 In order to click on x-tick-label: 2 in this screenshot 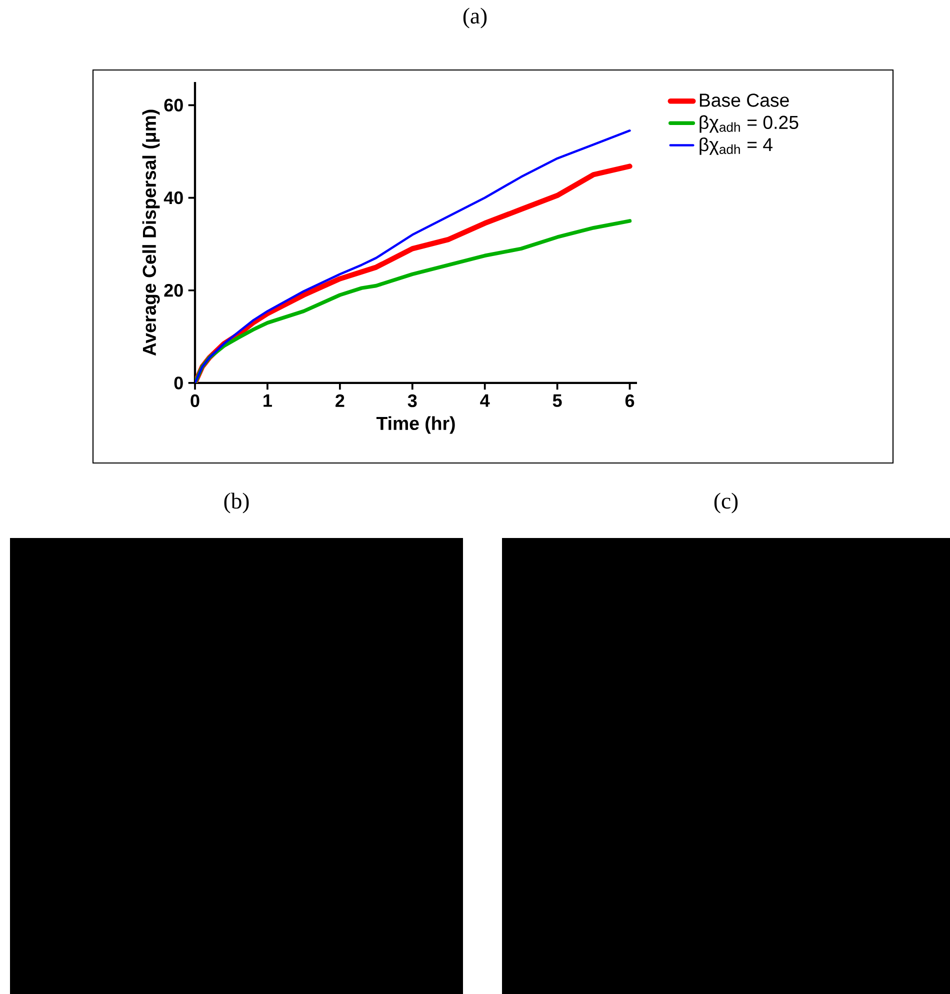, I will do `click(340, 400)`.